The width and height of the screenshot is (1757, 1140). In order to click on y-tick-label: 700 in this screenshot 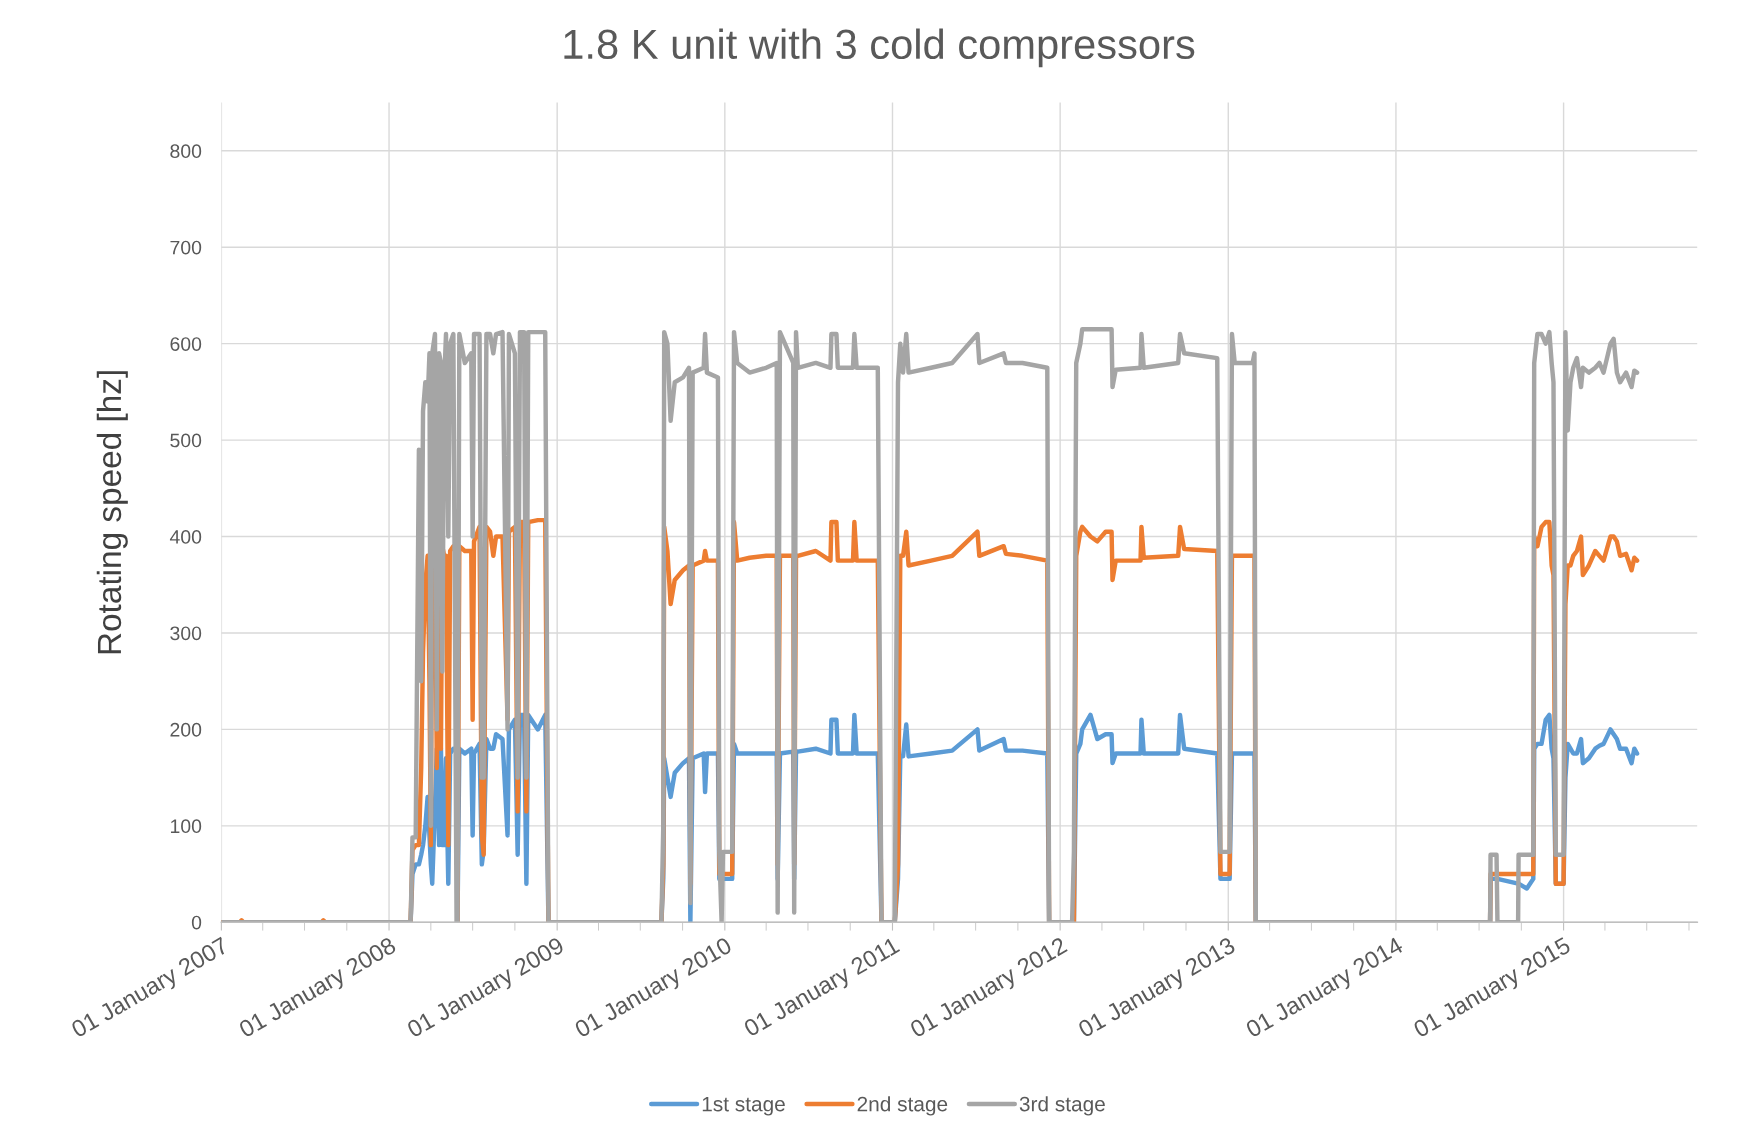, I will do `click(186, 247)`.